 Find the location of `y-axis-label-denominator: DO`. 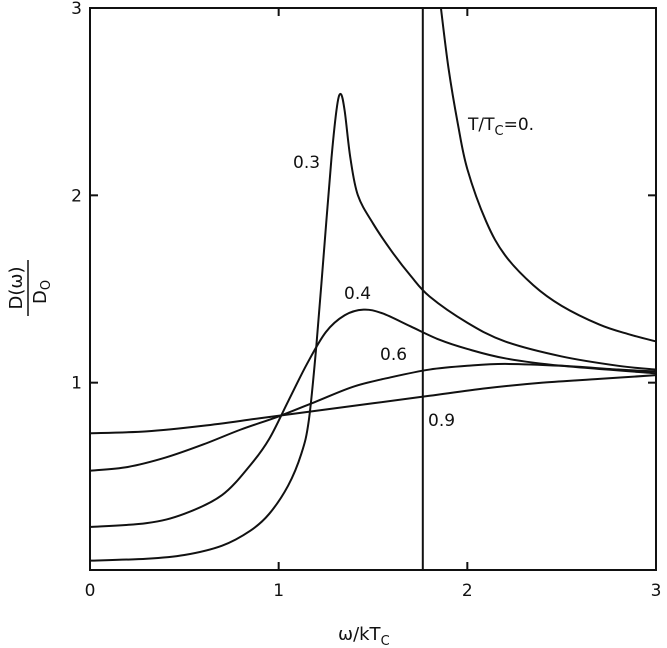

y-axis-label-denominator: DO is located at coordinates (42, 292).